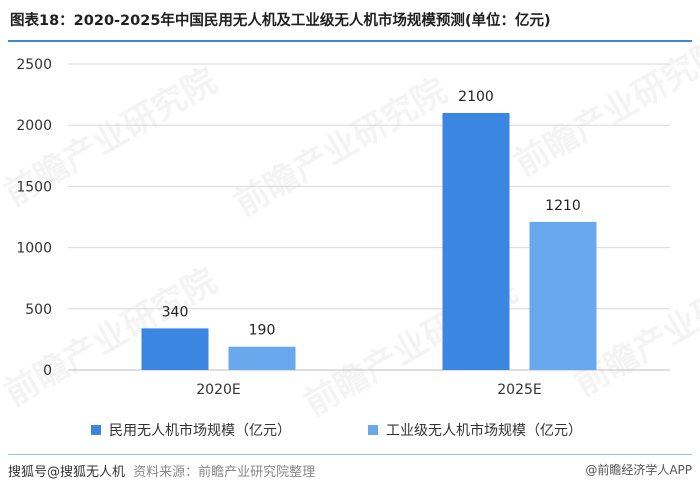 The image size is (700, 489). I want to click on footer-source: 搜狐号@搜狐无人机 资料来源：前瞻产业研究院整理, so click(161, 470).